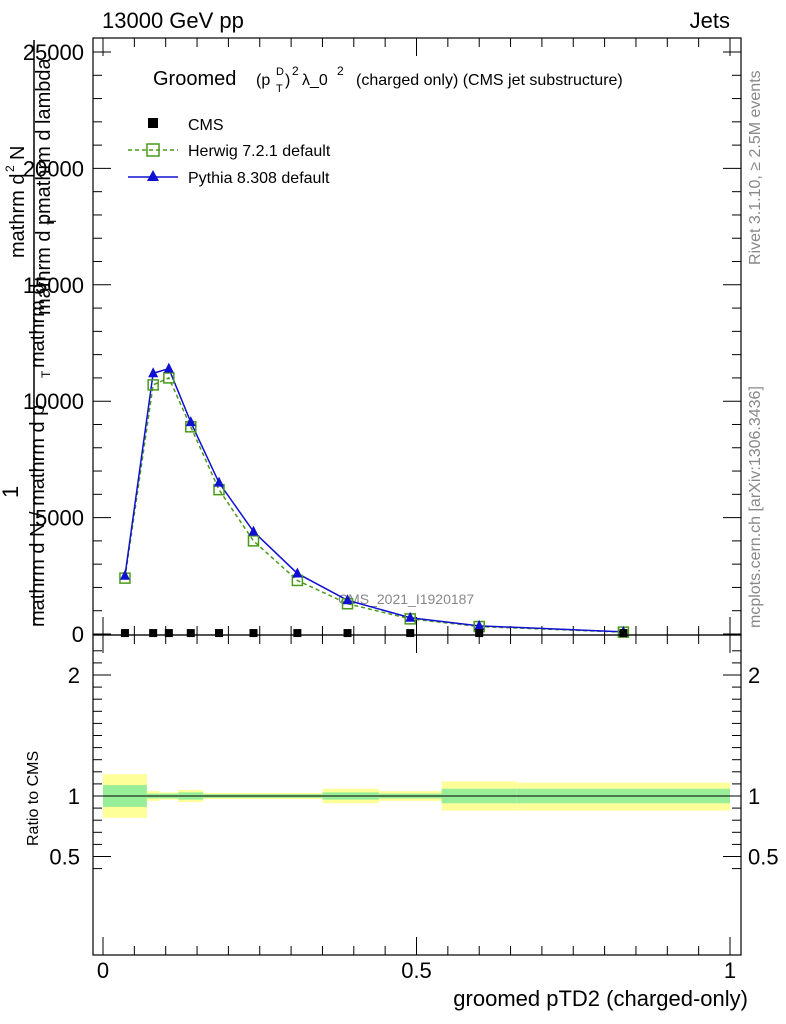 The width and height of the screenshot is (786, 1024). What do you see at coordinates (194, 79) in the screenshot?
I see `title-main: Groomed` at bounding box center [194, 79].